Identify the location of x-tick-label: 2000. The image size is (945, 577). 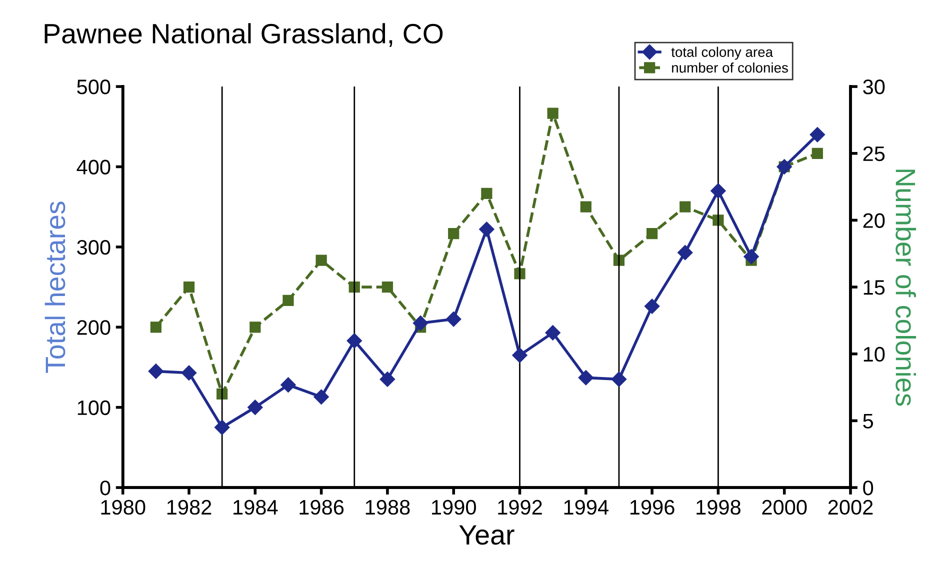
(784, 507).